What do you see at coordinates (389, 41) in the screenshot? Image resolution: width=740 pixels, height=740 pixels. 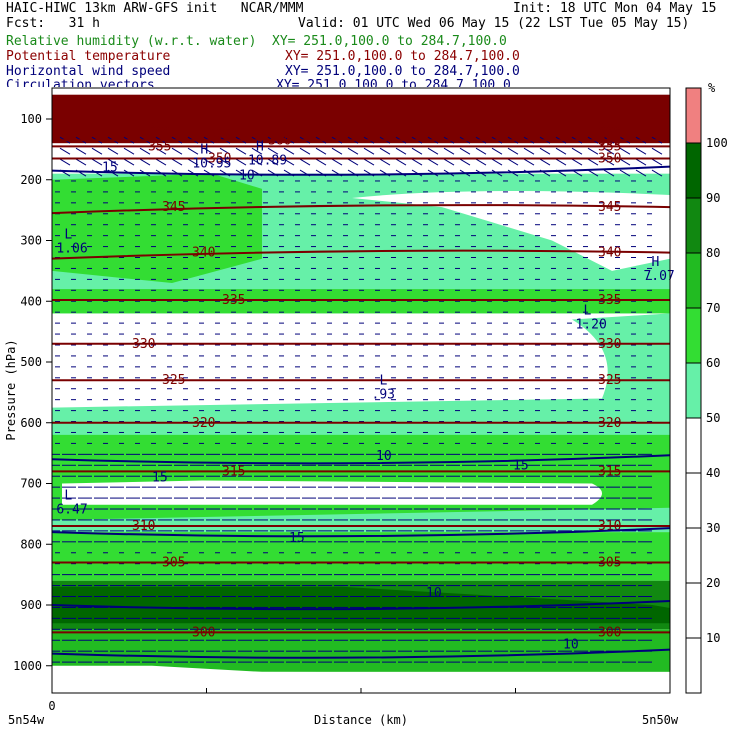 I see `field-rh-xy: XY= 251.0,100.0 to 284.7,100.0` at bounding box center [389, 41].